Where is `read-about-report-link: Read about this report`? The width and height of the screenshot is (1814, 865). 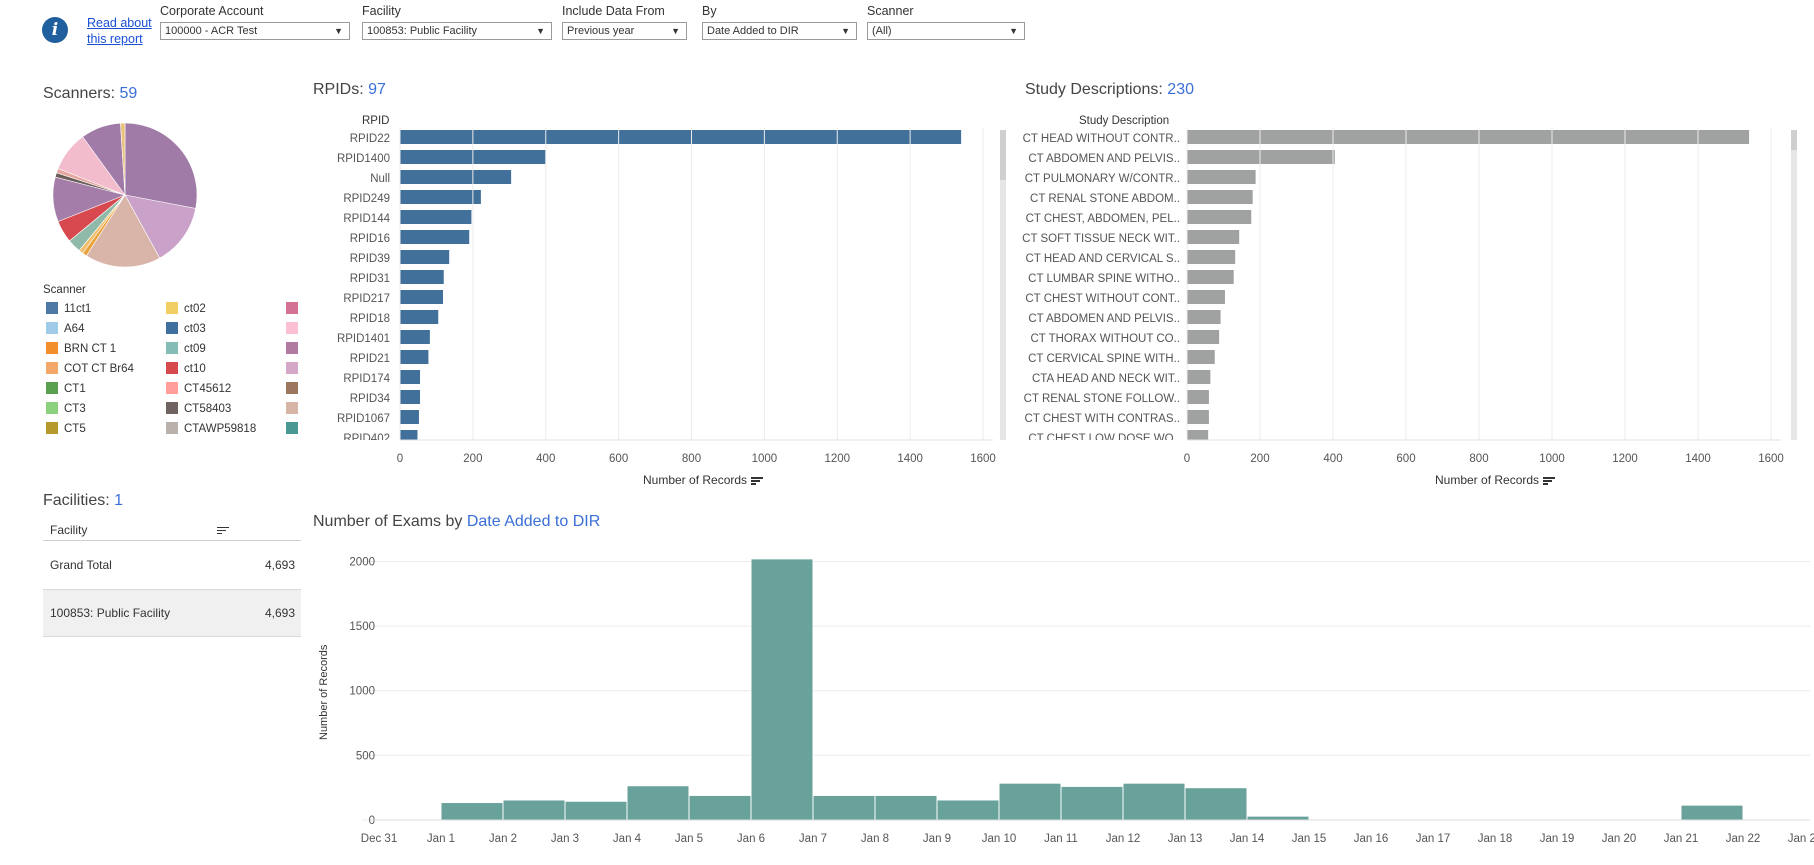 read-about-report-link: Read about this report is located at coordinates (119, 31).